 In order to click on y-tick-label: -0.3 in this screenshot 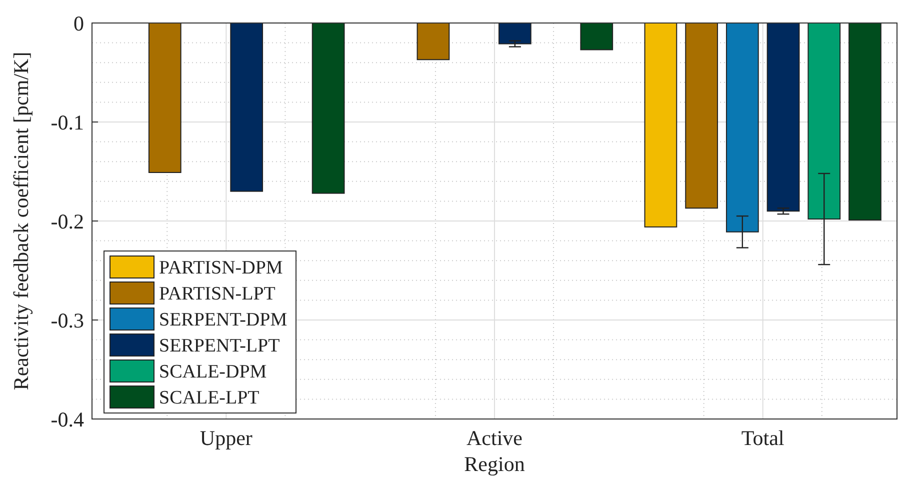, I will do `click(67, 320)`.